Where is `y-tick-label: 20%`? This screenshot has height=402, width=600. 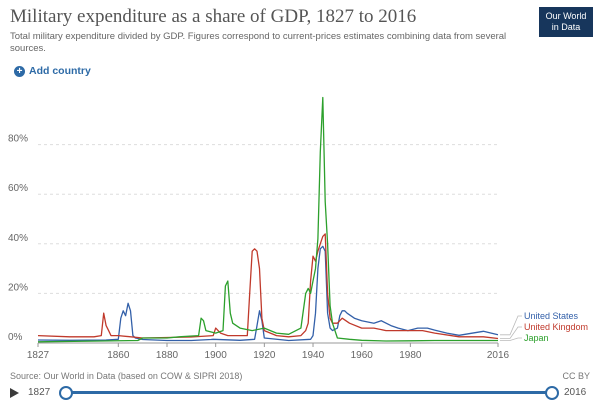
y-tick-label: 20% is located at coordinates (18, 287).